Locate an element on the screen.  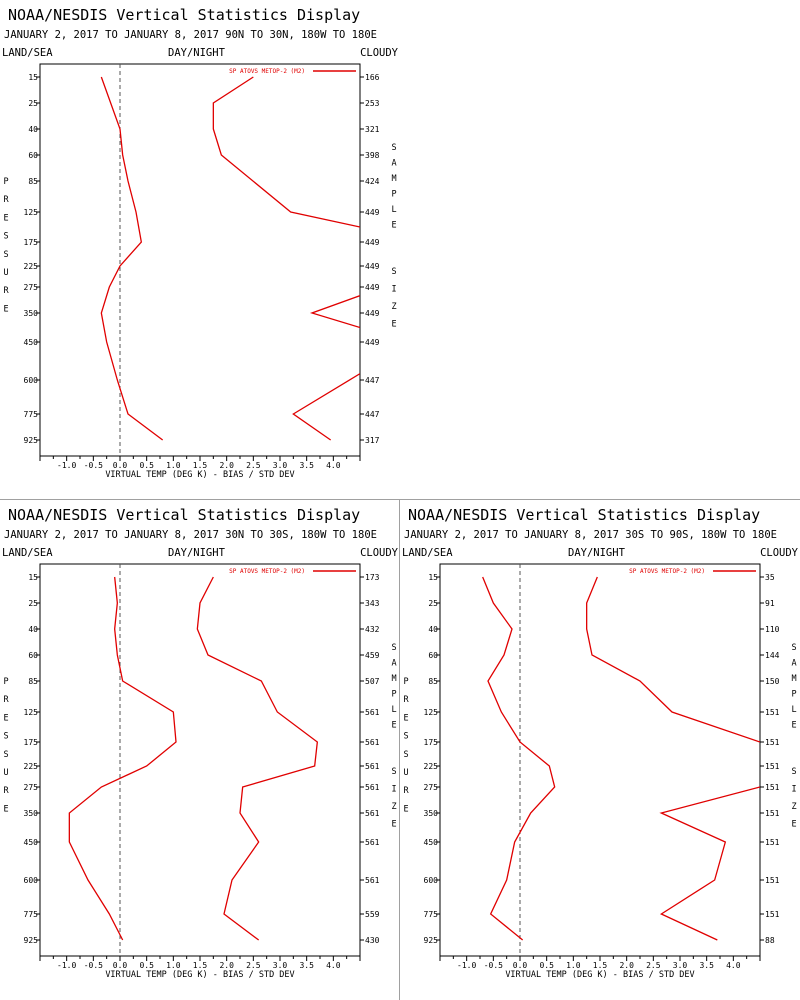
sample-letter: P is located at coordinates (793, 695).